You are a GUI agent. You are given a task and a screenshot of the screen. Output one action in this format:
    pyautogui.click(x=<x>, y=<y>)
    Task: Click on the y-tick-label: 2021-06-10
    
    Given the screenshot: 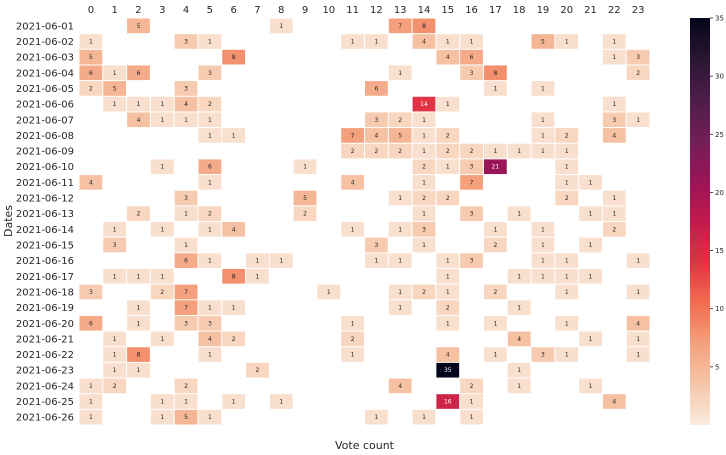 What is the action you would take?
    pyautogui.click(x=45, y=167)
    